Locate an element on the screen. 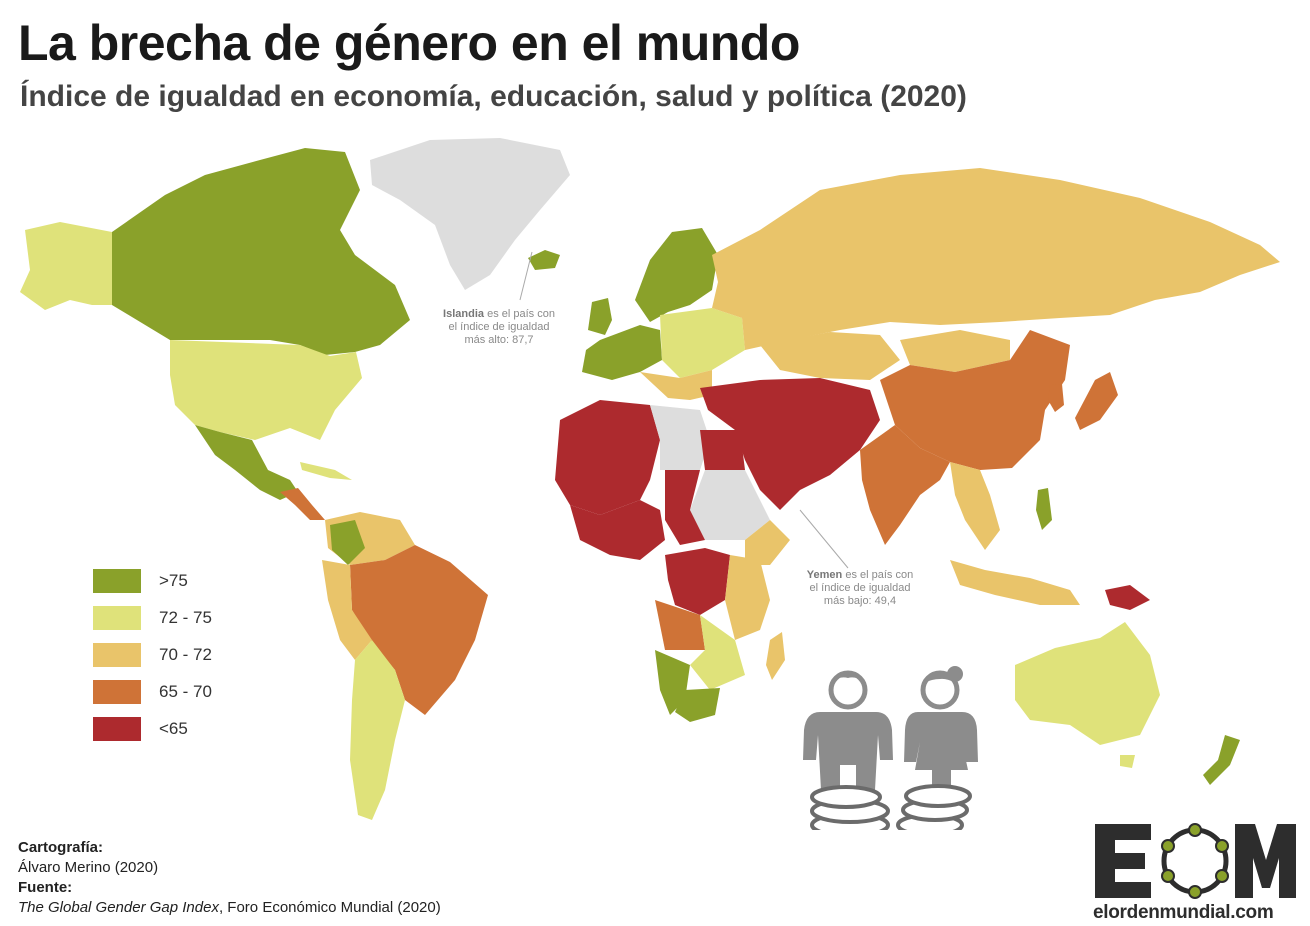  iceland is located at coordinates (544, 260).